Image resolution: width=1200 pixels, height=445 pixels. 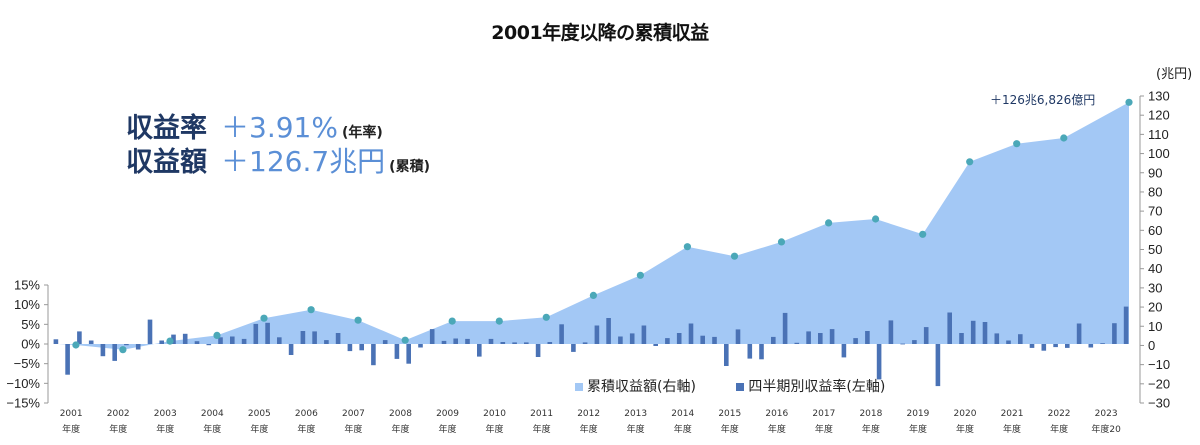 What do you see at coordinates (1174, 74) in the screenshot?
I see `right-axis-unit: (兆円)` at bounding box center [1174, 74].